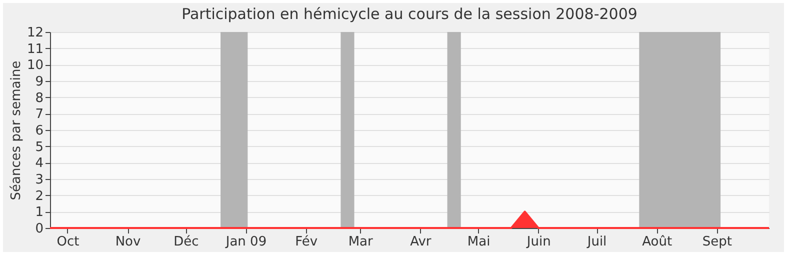 The height and width of the screenshot is (267, 800). I want to click on x-tick-label: Oct, so click(68, 242).